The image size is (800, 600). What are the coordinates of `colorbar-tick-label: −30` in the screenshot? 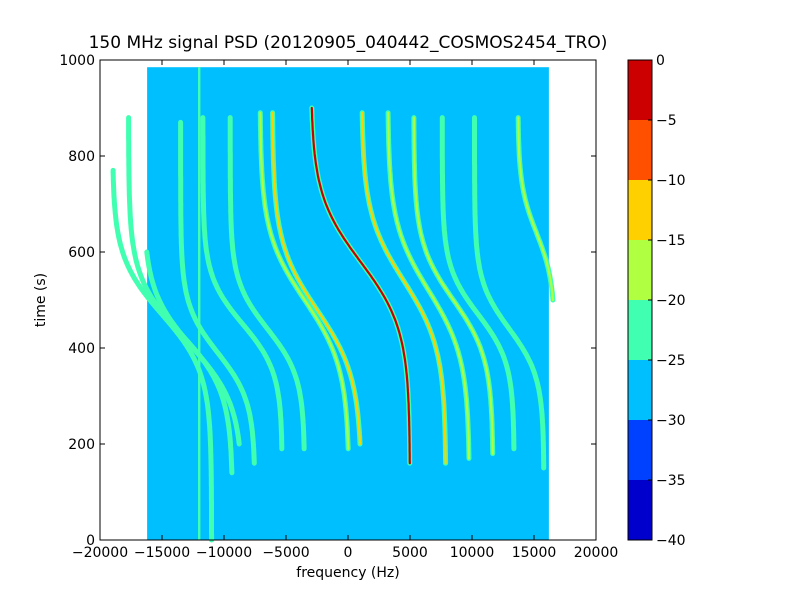 It's located at (671, 421).